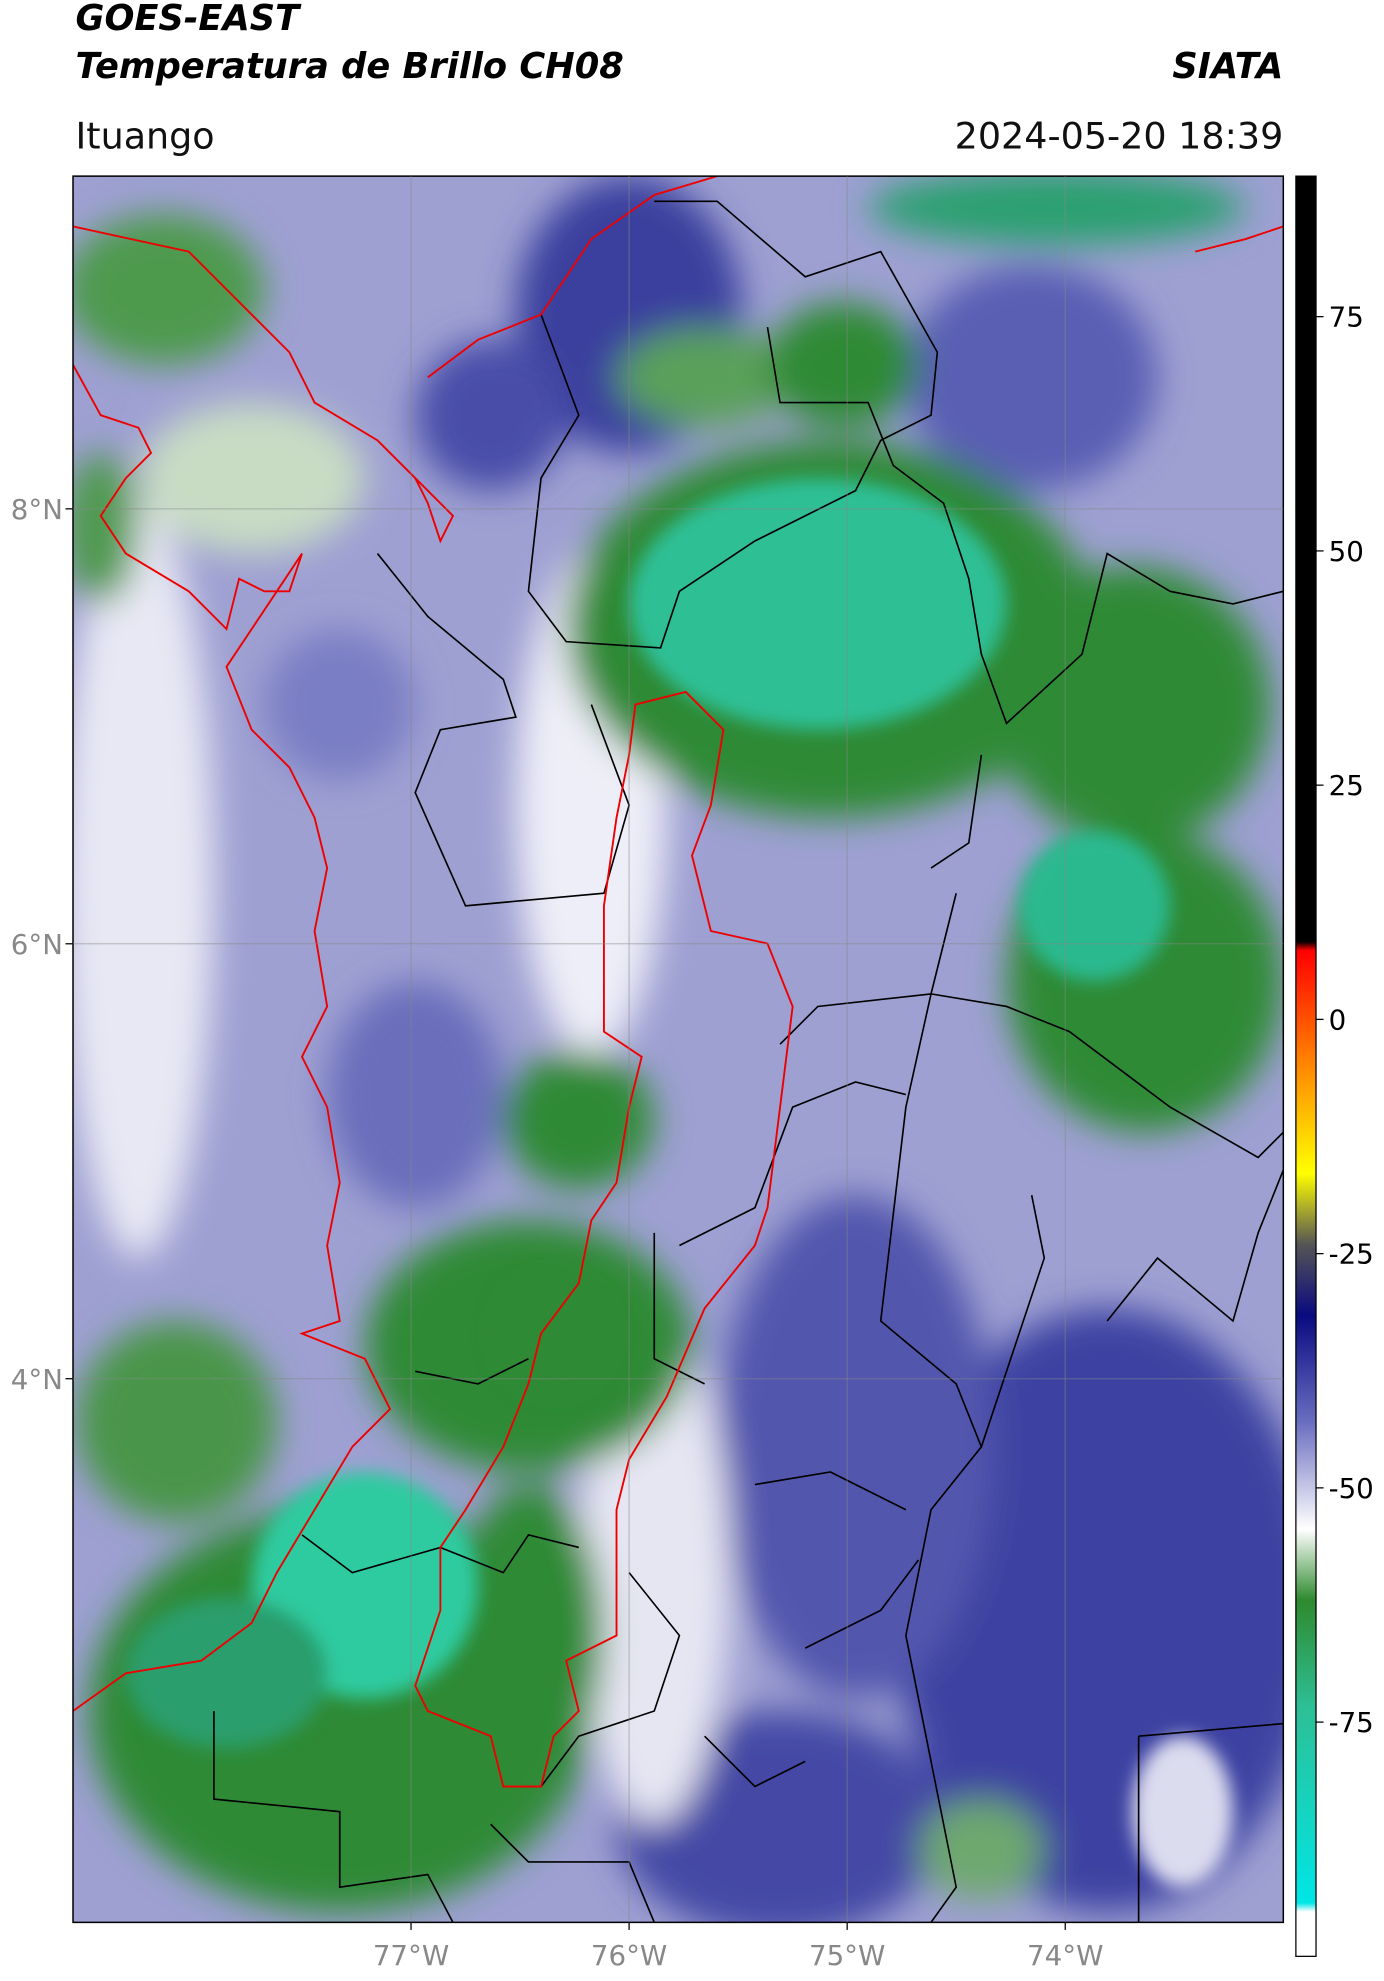 This screenshot has width=1384, height=1981. I want to click on colorbar-tick-label: 0, so click(1338, 1019).